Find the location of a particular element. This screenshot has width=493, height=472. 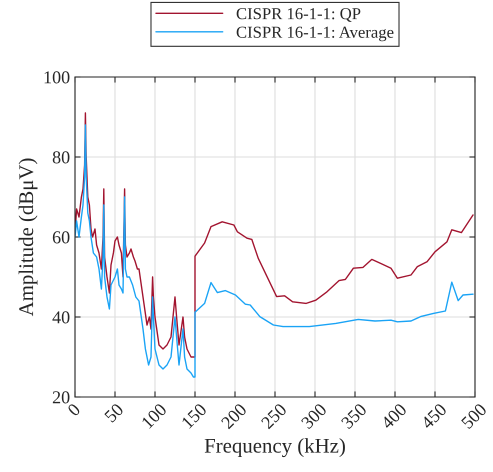

y-tick-label: 100 is located at coordinates (57, 77).